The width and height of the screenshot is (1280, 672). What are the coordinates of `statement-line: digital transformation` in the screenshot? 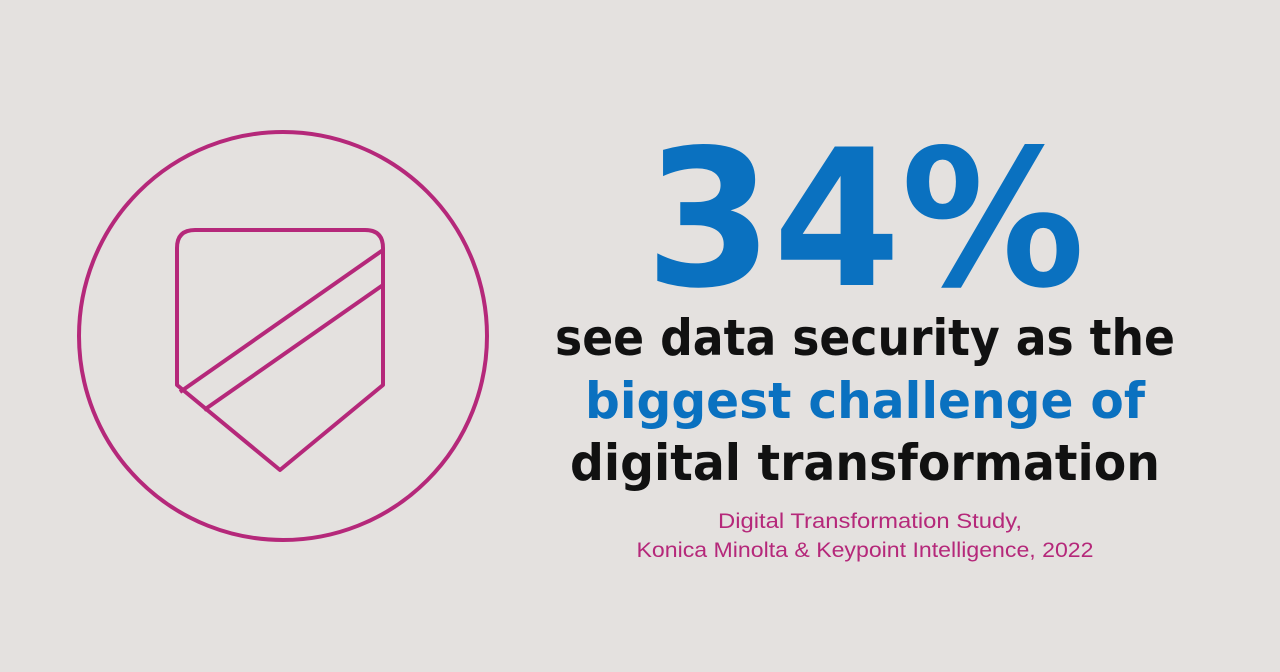 It's located at (865, 463).